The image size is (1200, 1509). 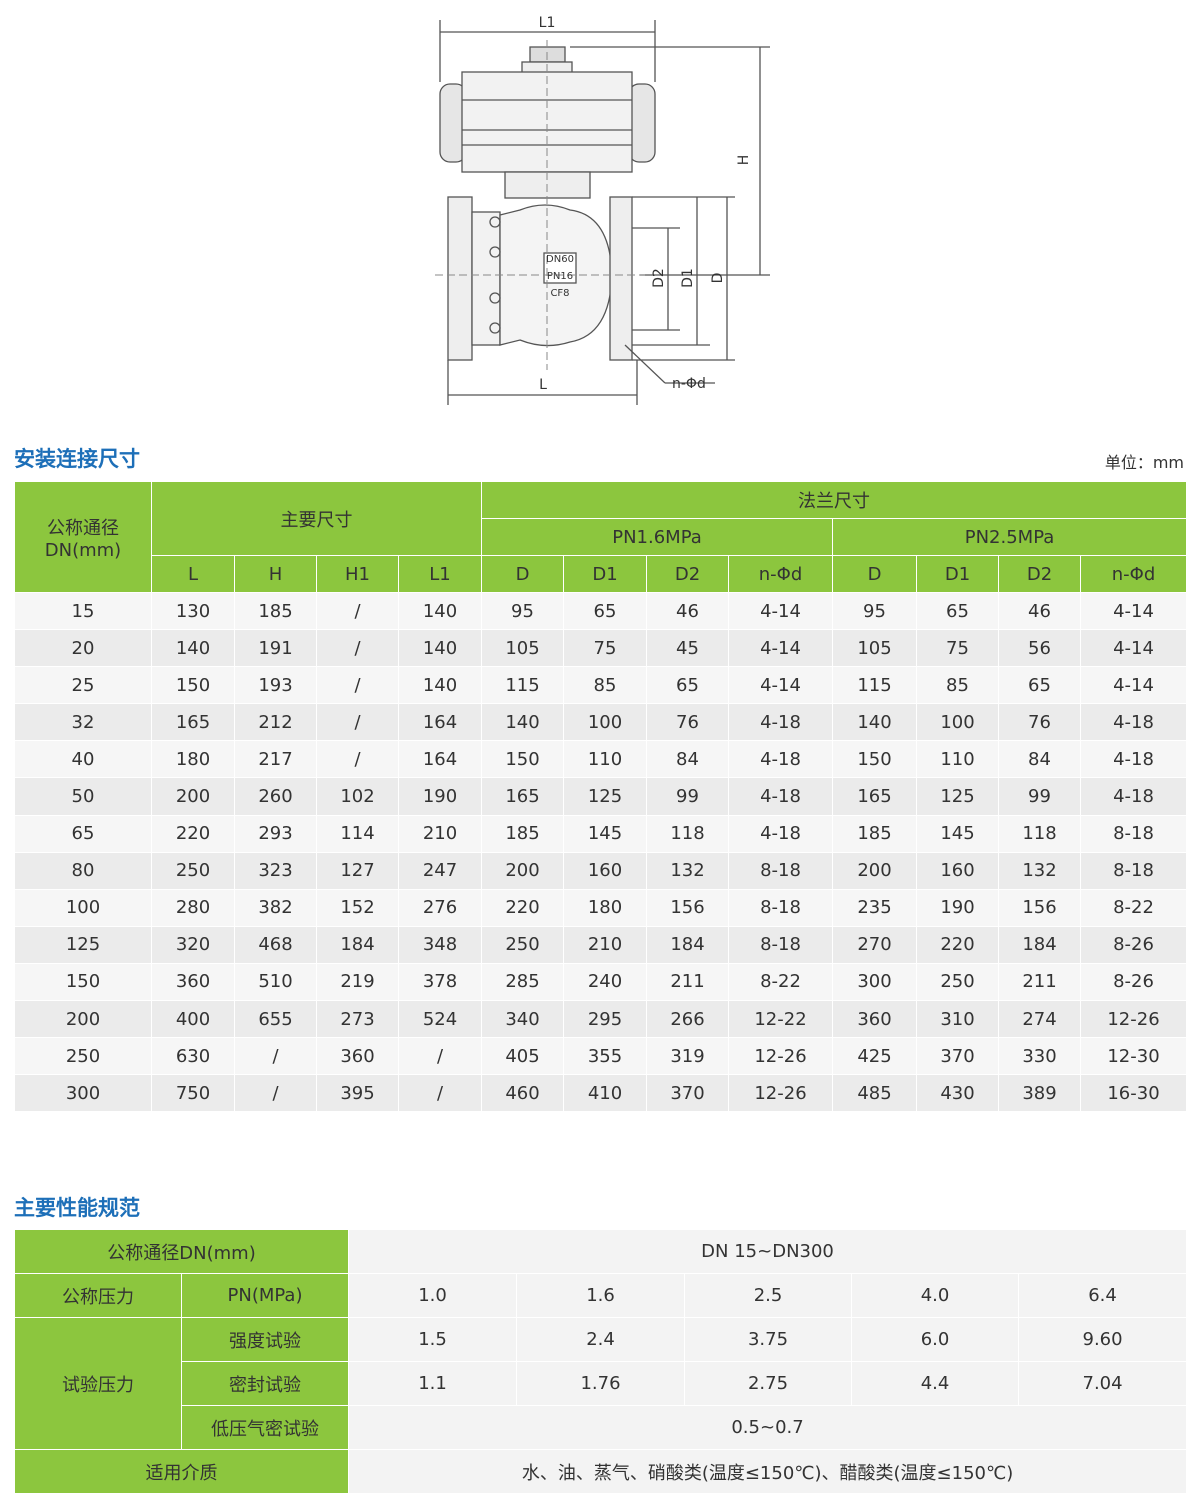 What do you see at coordinates (522, 944) in the screenshot?
I see `table-cell: 250` at bounding box center [522, 944].